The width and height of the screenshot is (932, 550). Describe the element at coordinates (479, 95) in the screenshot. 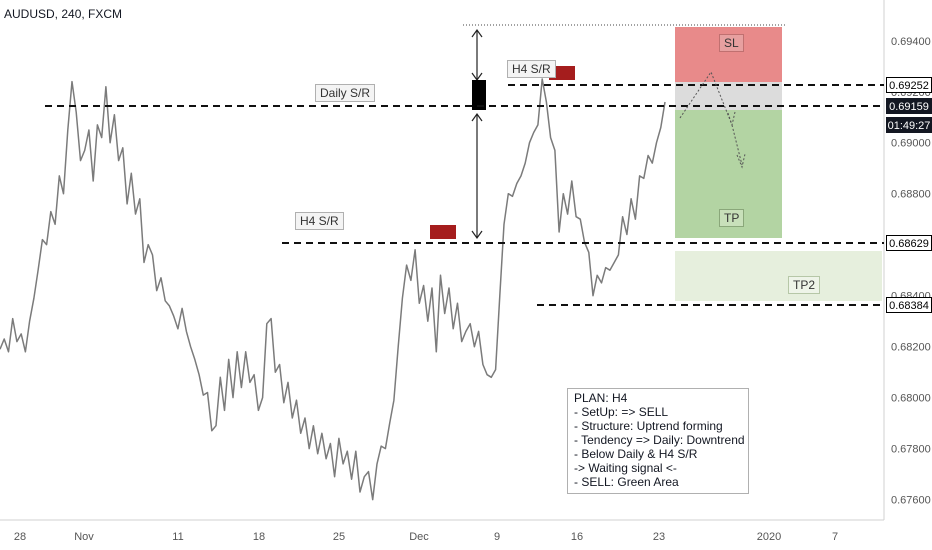

I see `daily-marker-block` at that location.